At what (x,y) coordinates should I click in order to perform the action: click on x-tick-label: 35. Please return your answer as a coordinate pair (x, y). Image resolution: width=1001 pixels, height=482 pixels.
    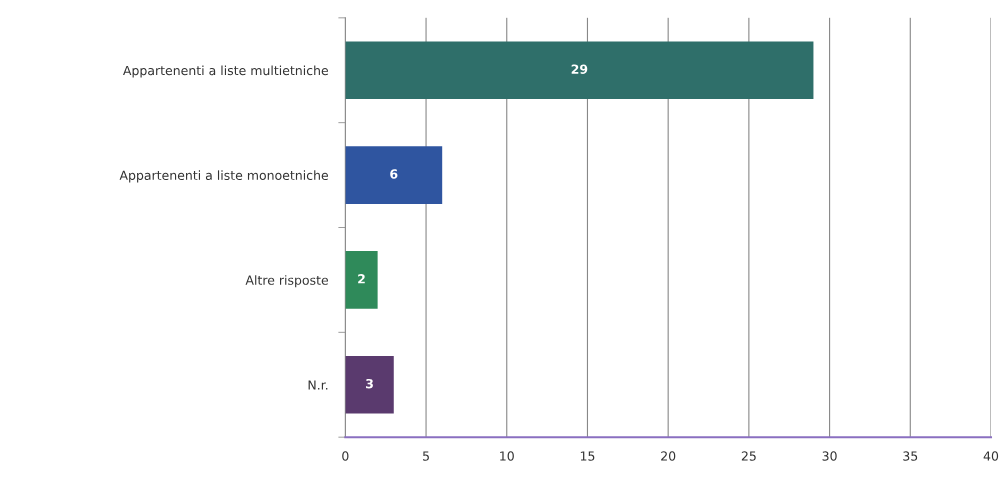
    Looking at the image, I should click on (910, 456).